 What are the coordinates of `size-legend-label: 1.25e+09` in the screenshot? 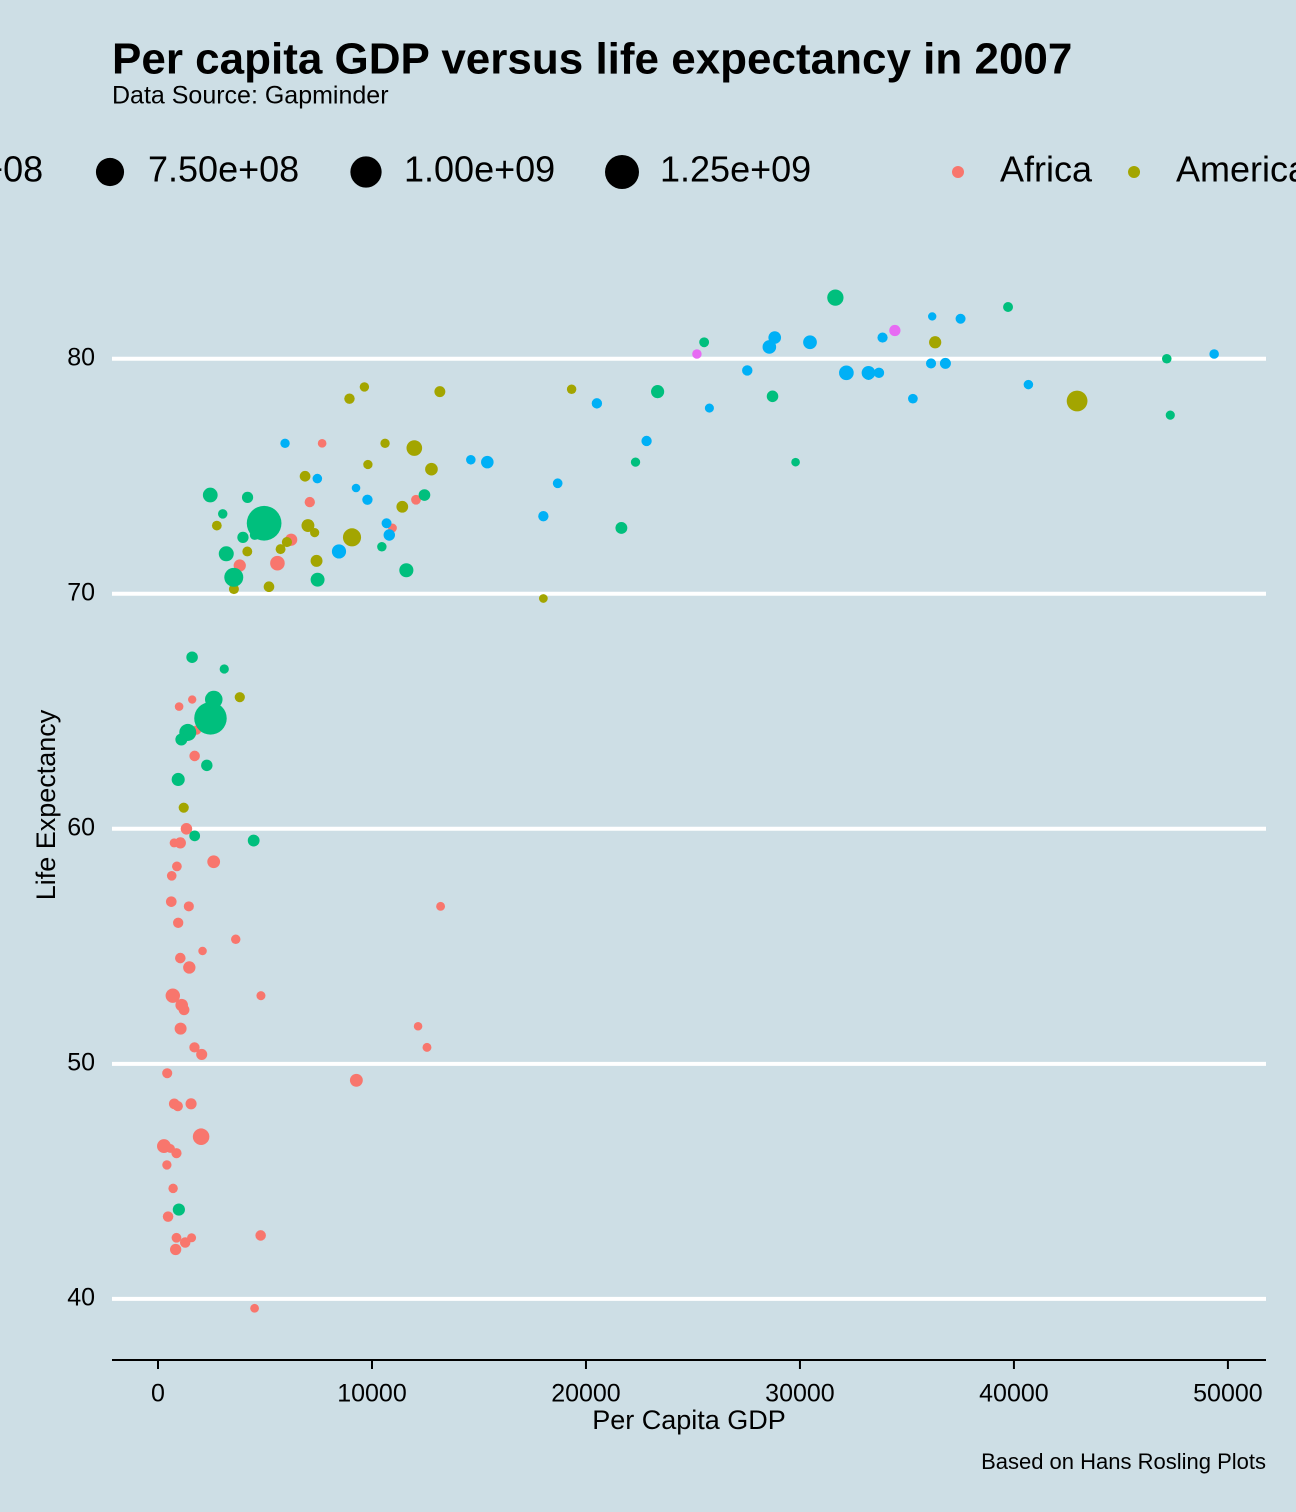 It's located at (735, 169).